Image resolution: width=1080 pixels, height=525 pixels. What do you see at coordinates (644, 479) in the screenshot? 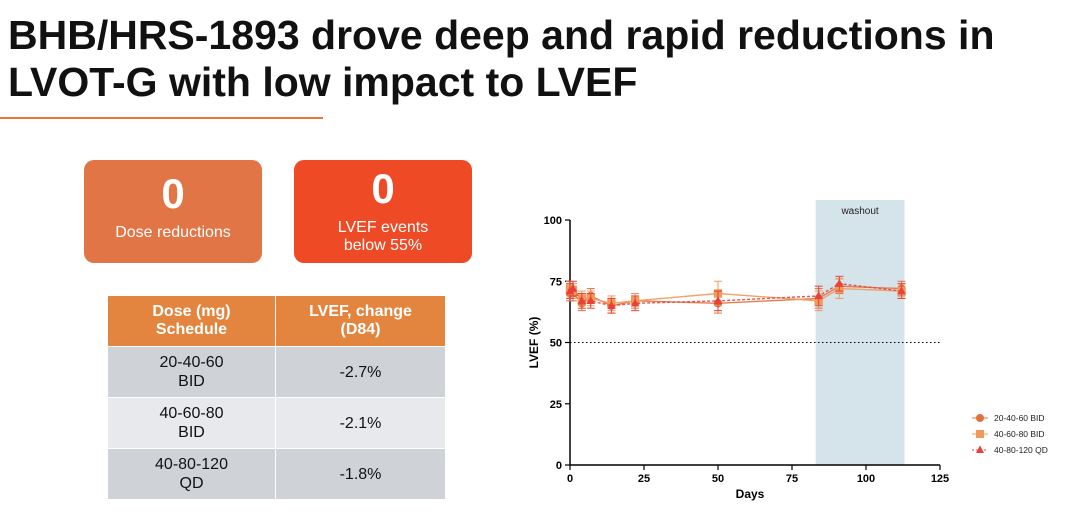
I see `x-tick-label: 25` at bounding box center [644, 479].